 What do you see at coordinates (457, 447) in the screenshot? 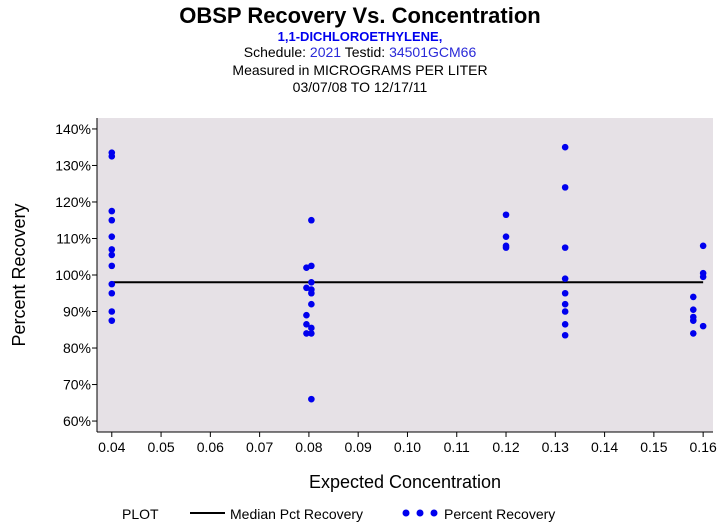
I see `x-tick-label: 0.11` at bounding box center [457, 447].